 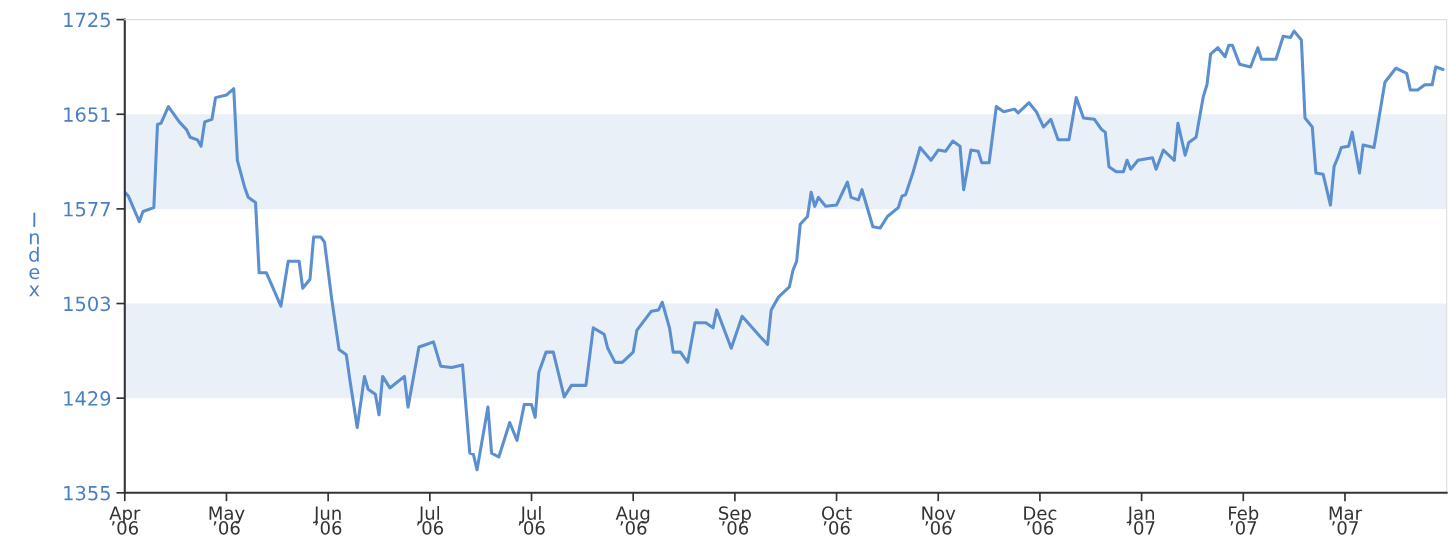 I want to click on x-tick-label: Dec ’06, so click(x=1040, y=520).